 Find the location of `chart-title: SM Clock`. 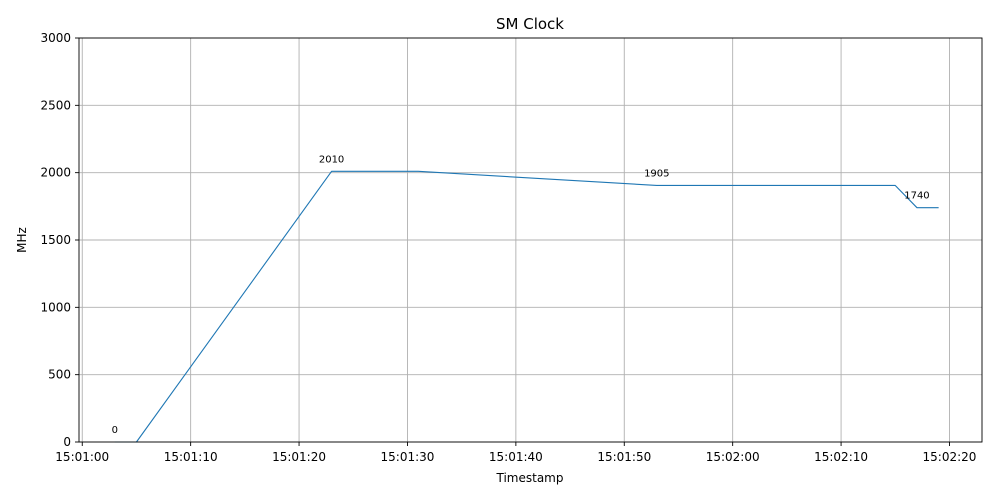

chart-title: SM Clock is located at coordinates (530, 24).